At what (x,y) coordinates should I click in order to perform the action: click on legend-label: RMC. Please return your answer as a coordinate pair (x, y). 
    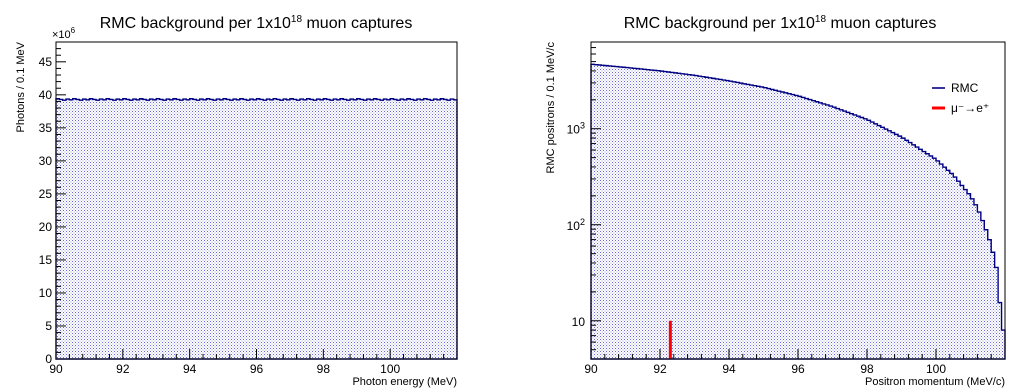
    Looking at the image, I should click on (965, 88).